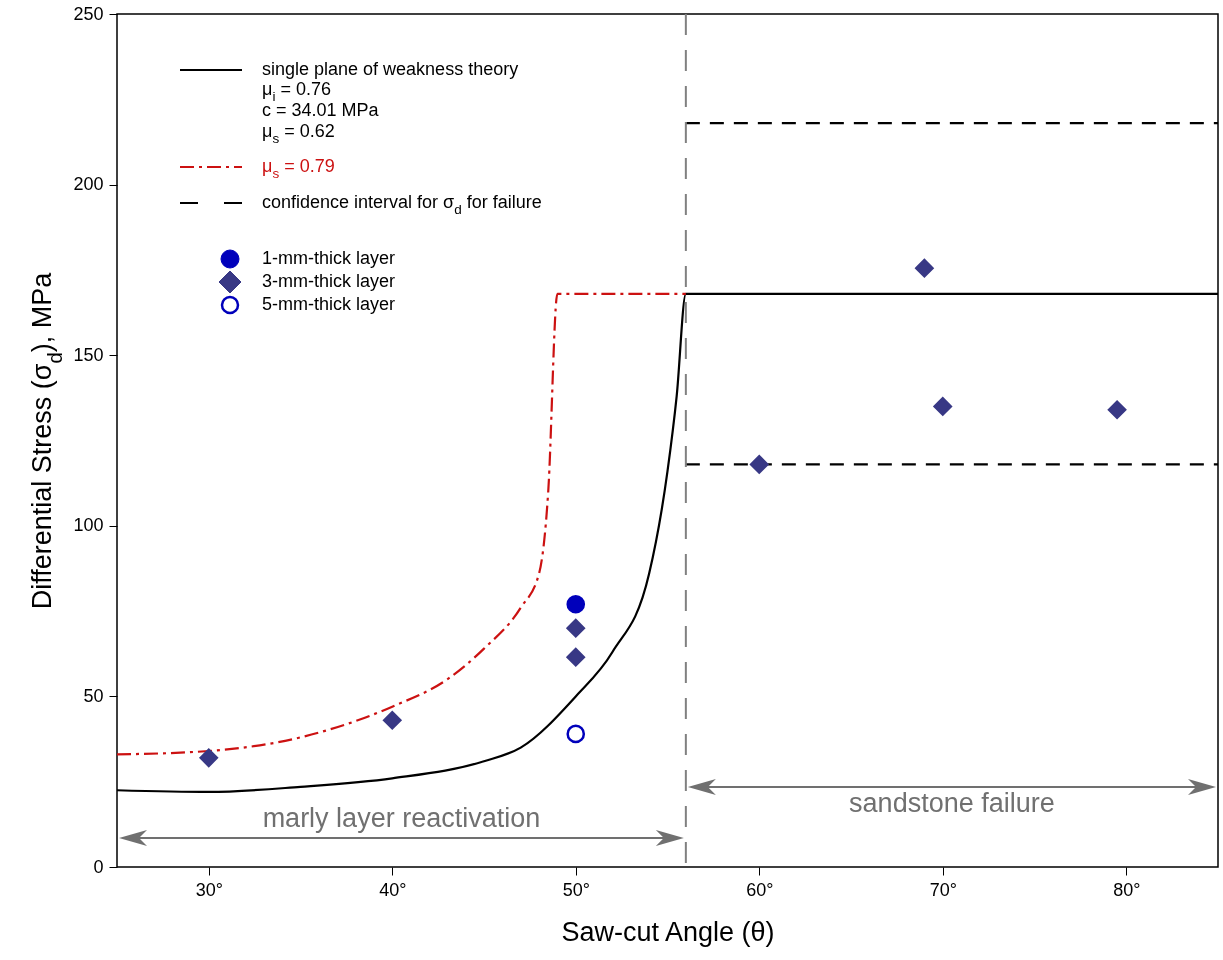 The height and width of the screenshot is (960, 1223). What do you see at coordinates (393, 889) in the screenshot?
I see `x-tick-label: 40°` at bounding box center [393, 889].